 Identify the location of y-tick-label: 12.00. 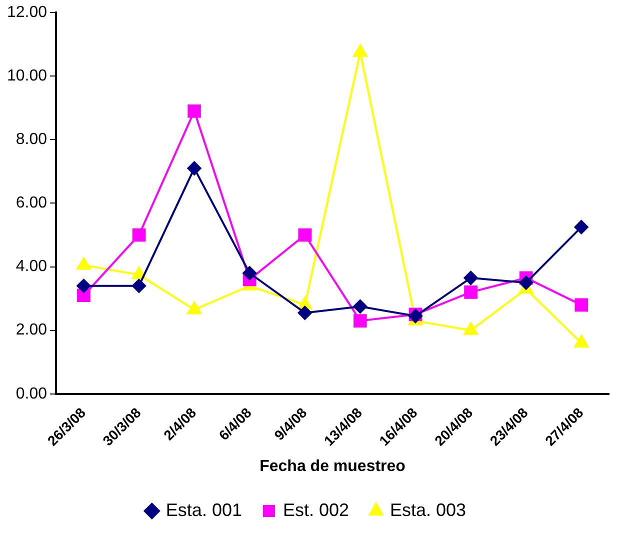
(27, 13).